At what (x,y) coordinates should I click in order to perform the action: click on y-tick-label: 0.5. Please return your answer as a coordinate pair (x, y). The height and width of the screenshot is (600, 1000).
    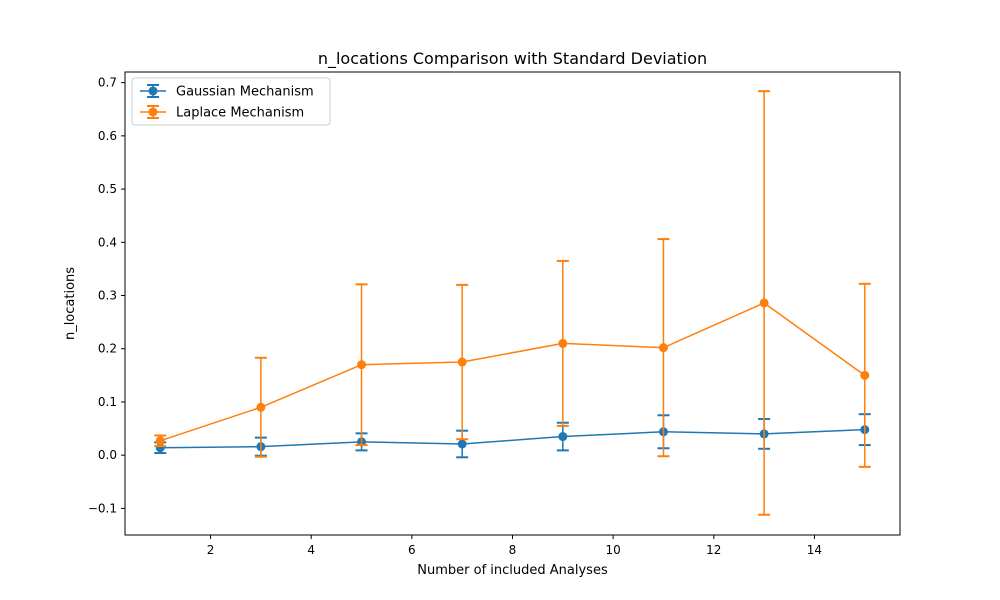
    Looking at the image, I should click on (107, 189).